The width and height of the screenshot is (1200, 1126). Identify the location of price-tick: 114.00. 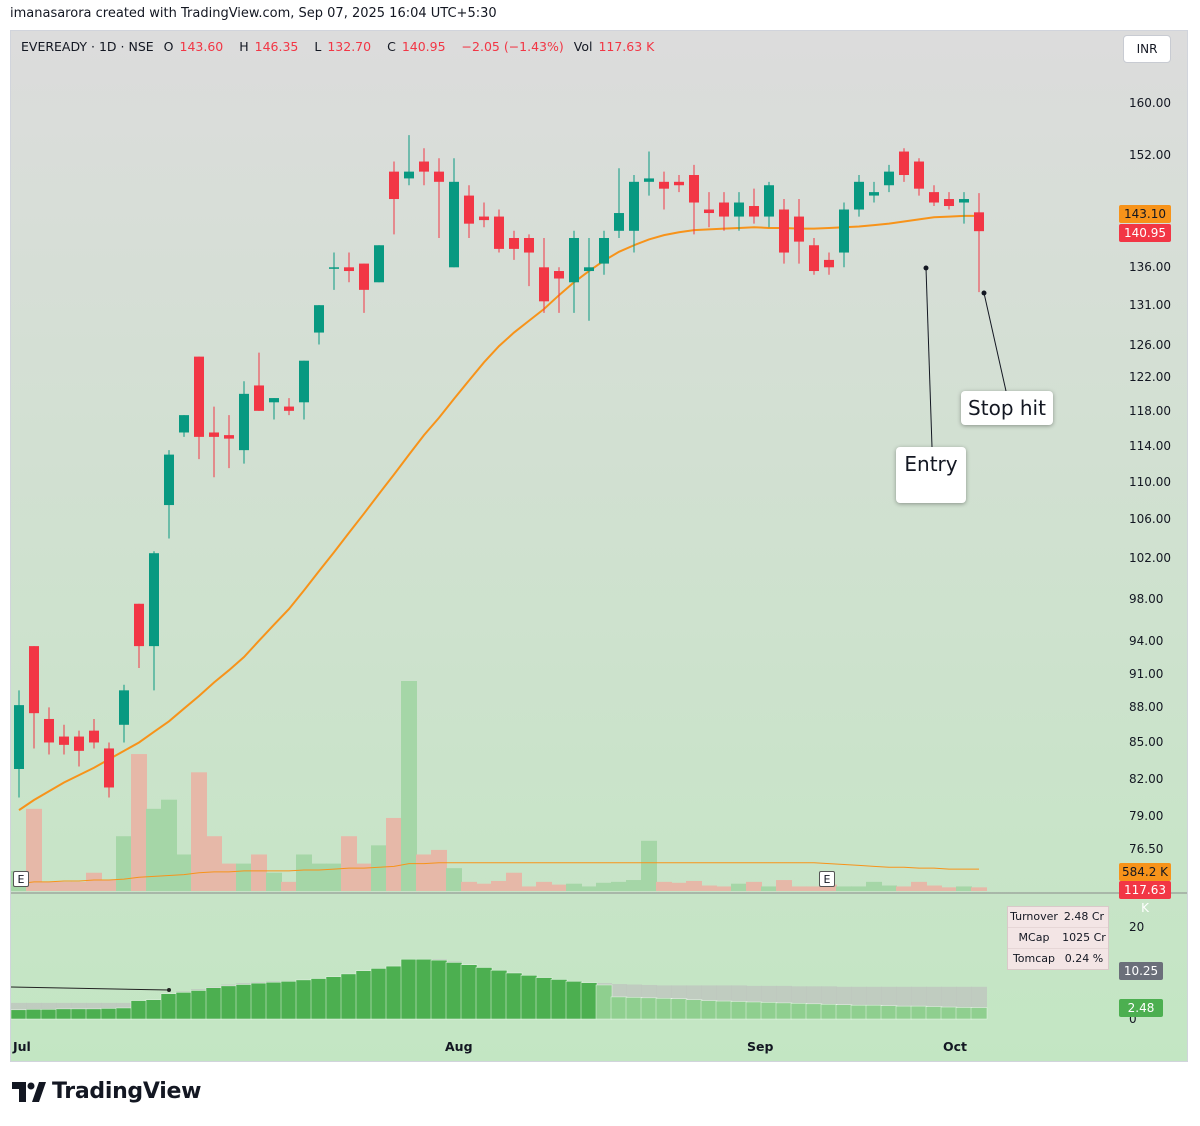
(1150, 445).